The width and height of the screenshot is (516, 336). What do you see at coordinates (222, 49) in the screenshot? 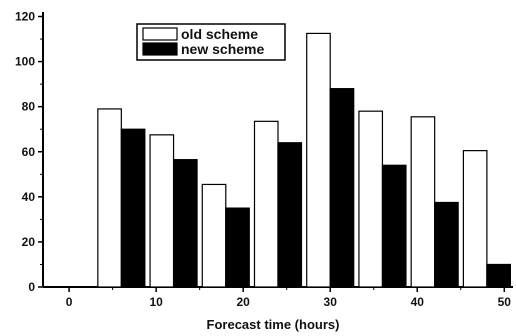
I see `legend-label: new scheme` at bounding box center [222, 49].